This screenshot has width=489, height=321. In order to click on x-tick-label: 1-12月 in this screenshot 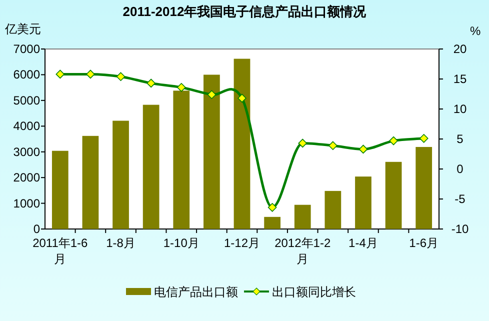, I will do `click(242, 243)`.